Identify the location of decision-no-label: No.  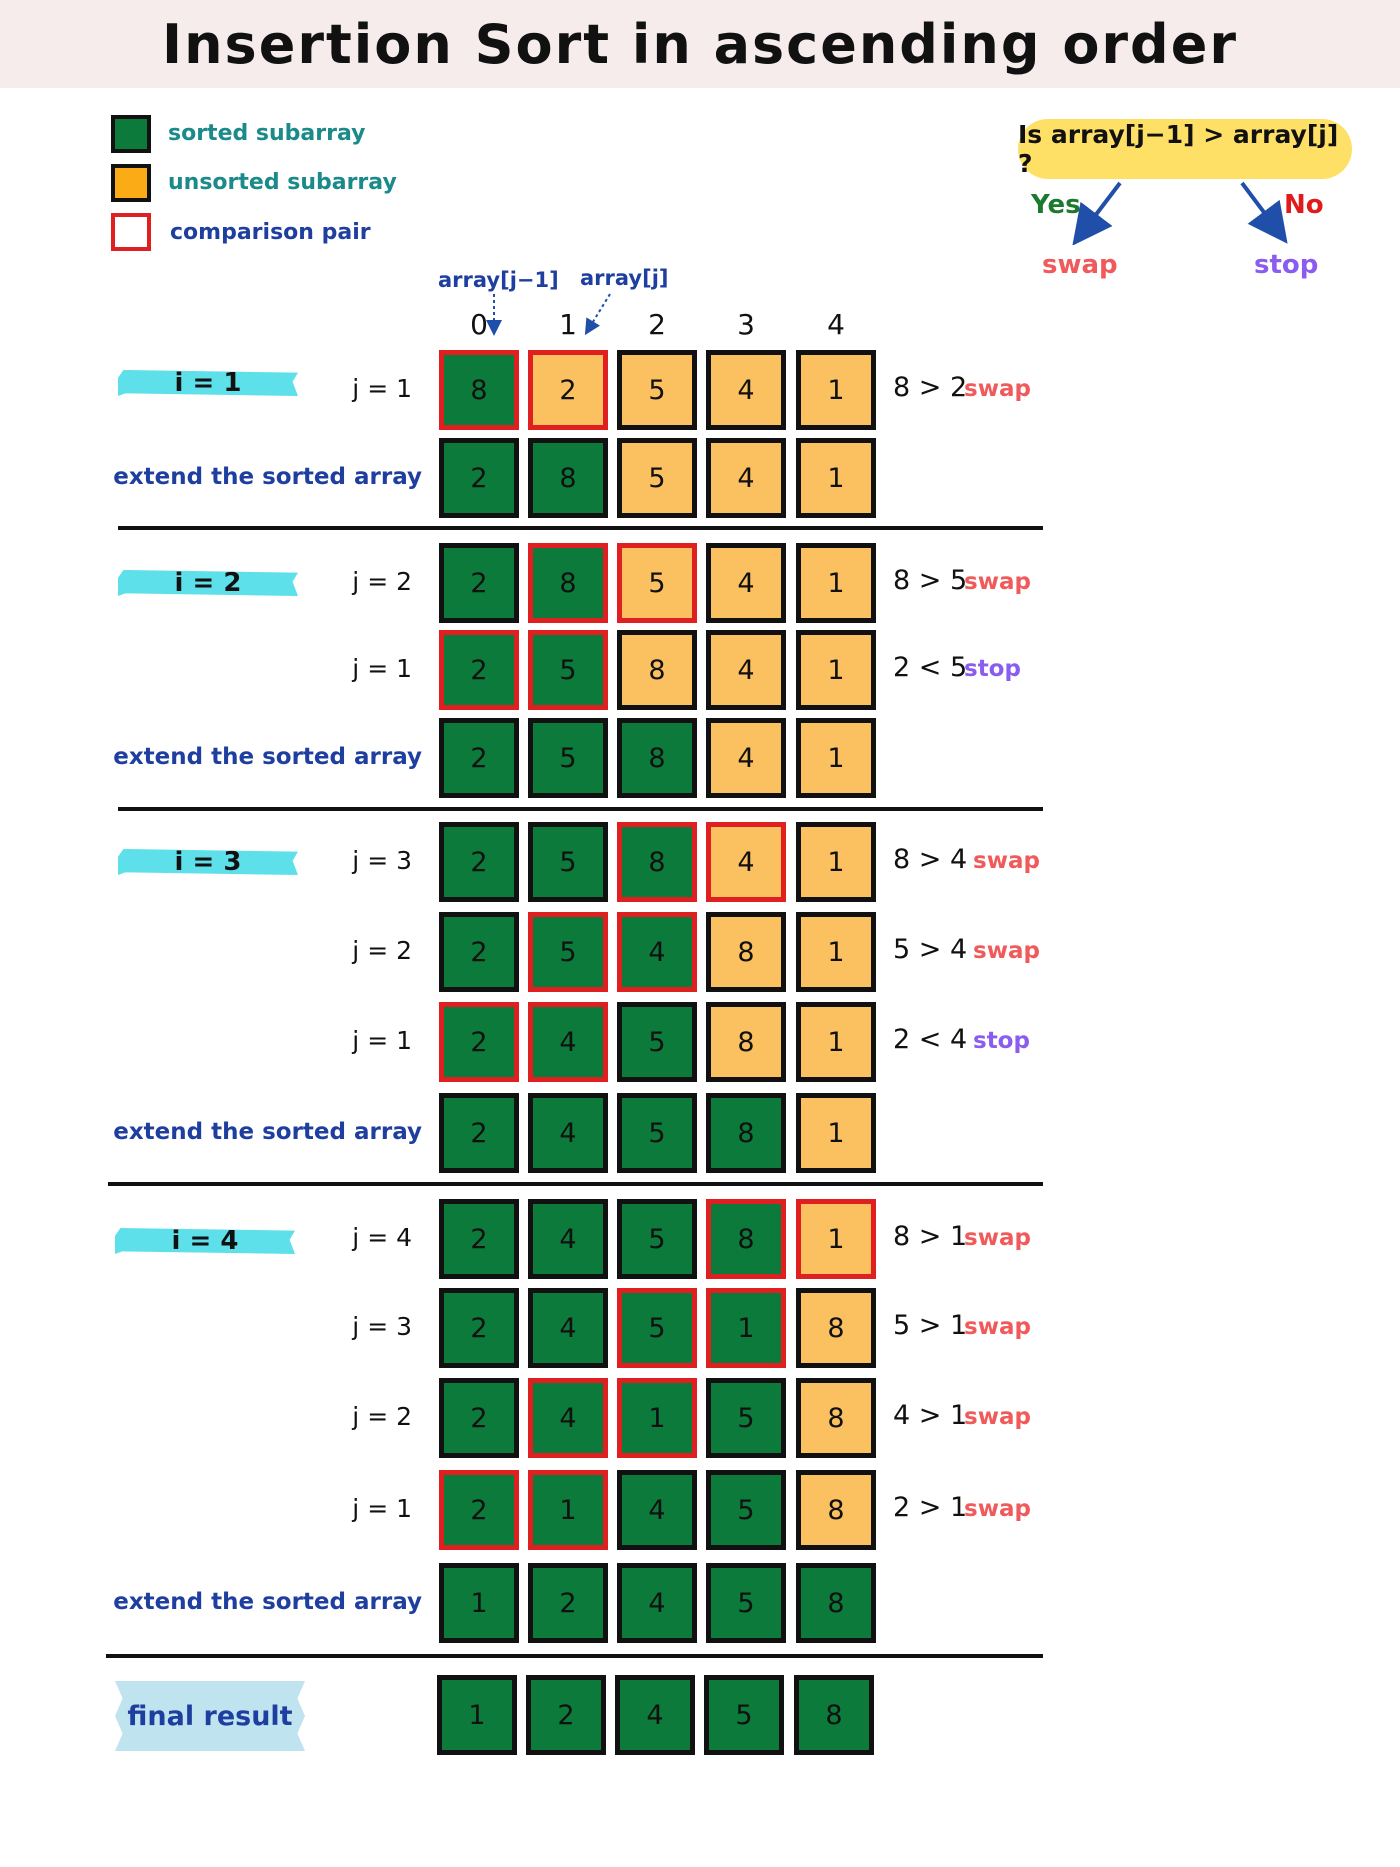
(1304, 205).